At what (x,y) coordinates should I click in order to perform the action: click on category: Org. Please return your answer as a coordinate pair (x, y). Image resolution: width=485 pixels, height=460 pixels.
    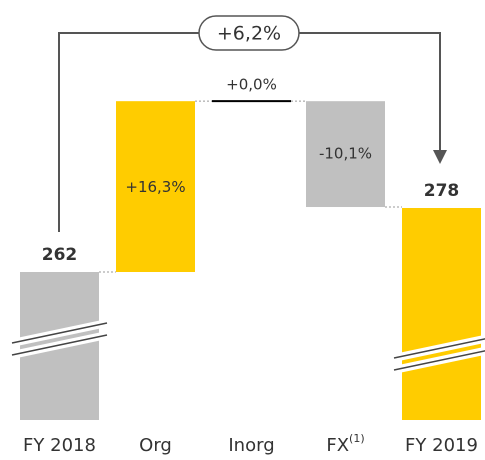
    Looking at the image, I should click on (155, 445).